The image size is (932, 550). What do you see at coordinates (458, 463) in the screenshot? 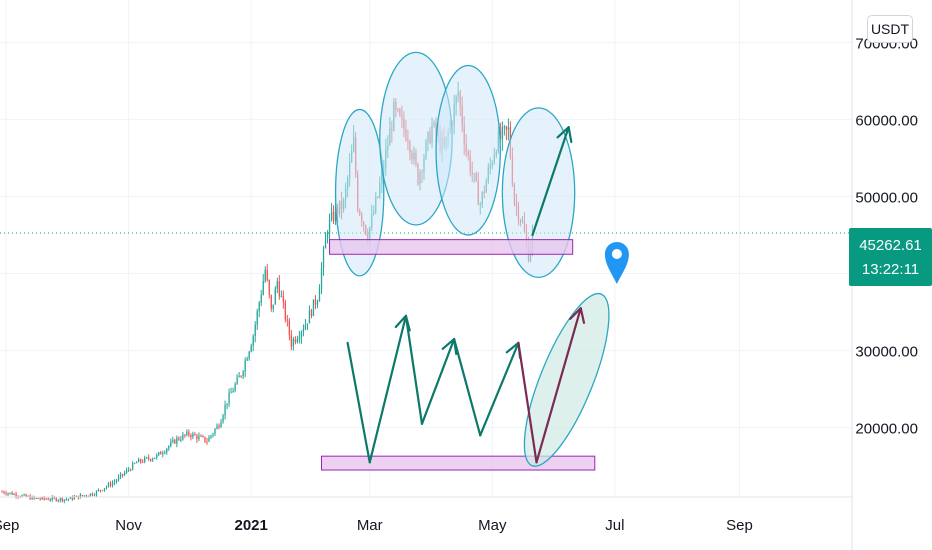
I see `support-zone-rect` at bounding box center [458, 463].